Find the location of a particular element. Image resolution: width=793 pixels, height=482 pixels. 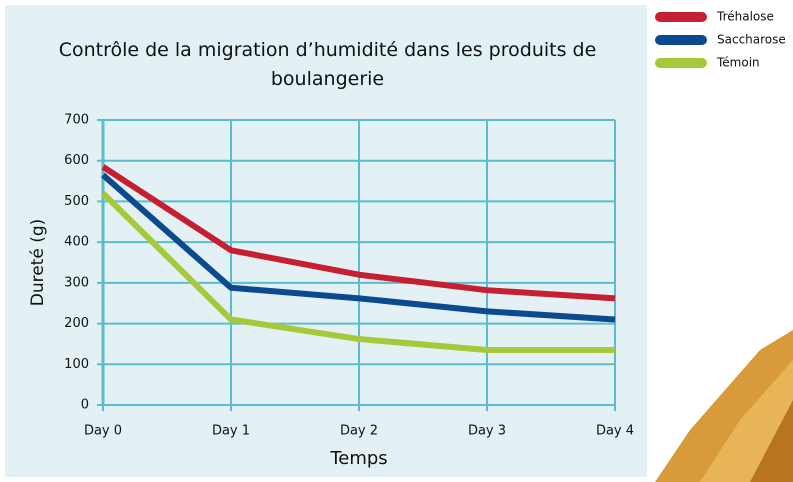

y-tick-label: 700 is located at coordinates (76, 120).